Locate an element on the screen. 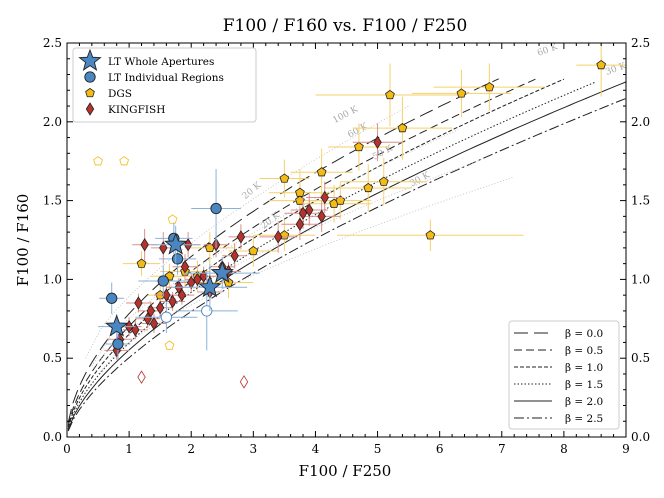 The height and width of the screenshot is (498, 664). y-tick-label-right: 0.5 is located at coordinates (640, 358).